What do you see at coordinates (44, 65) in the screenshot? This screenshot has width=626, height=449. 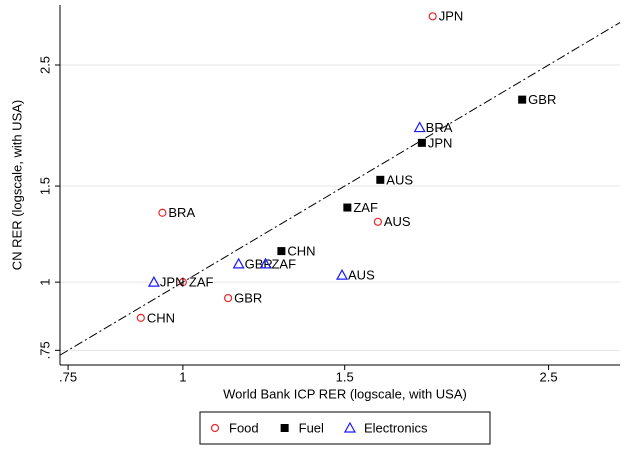 I see `y-tick-label: 2.5` at bounding box center [44, 65].